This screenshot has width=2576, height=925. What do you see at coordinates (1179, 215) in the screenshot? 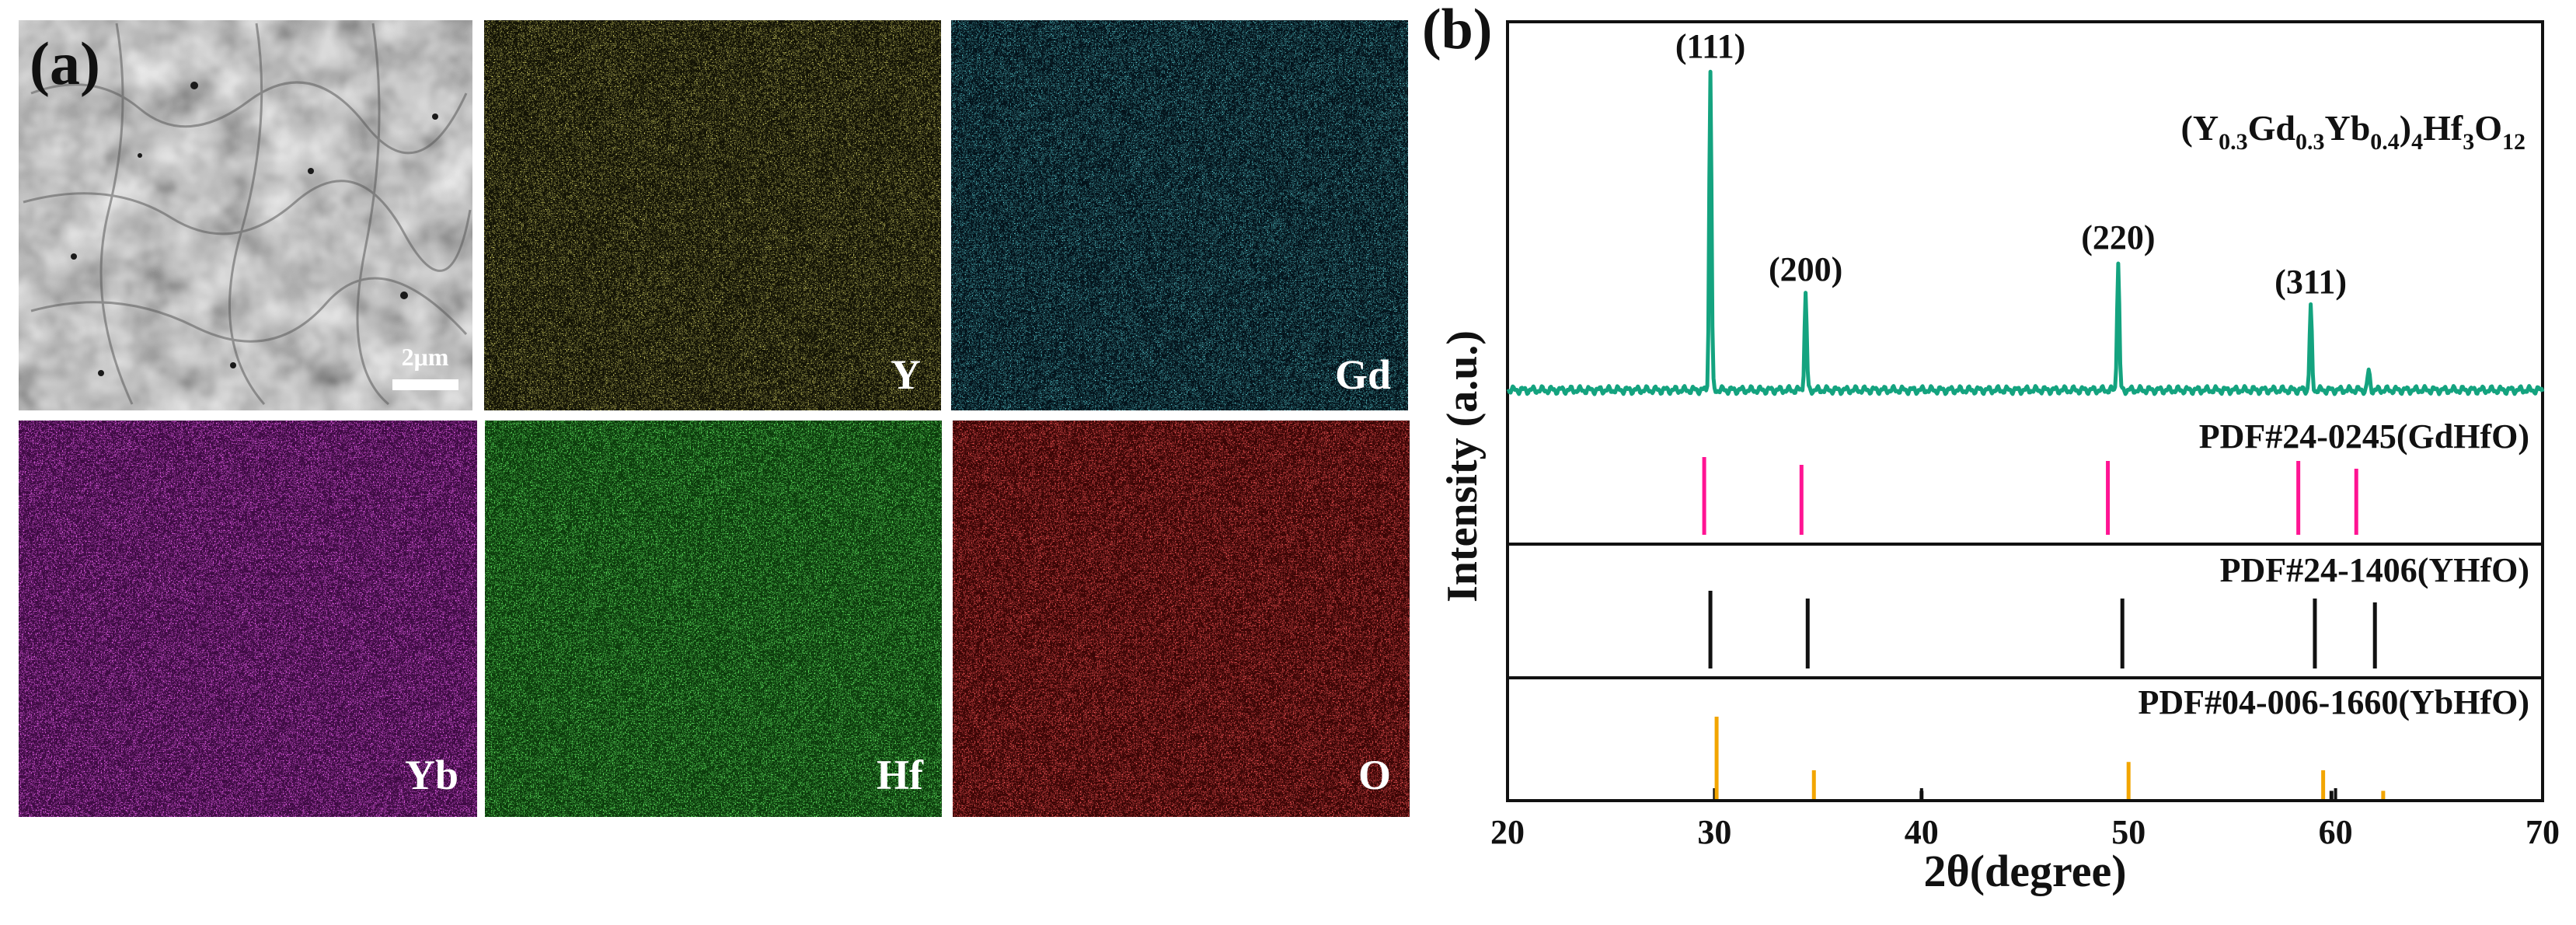
I see `eds-map-gd: Gd` at bounding box center [1179, 215].